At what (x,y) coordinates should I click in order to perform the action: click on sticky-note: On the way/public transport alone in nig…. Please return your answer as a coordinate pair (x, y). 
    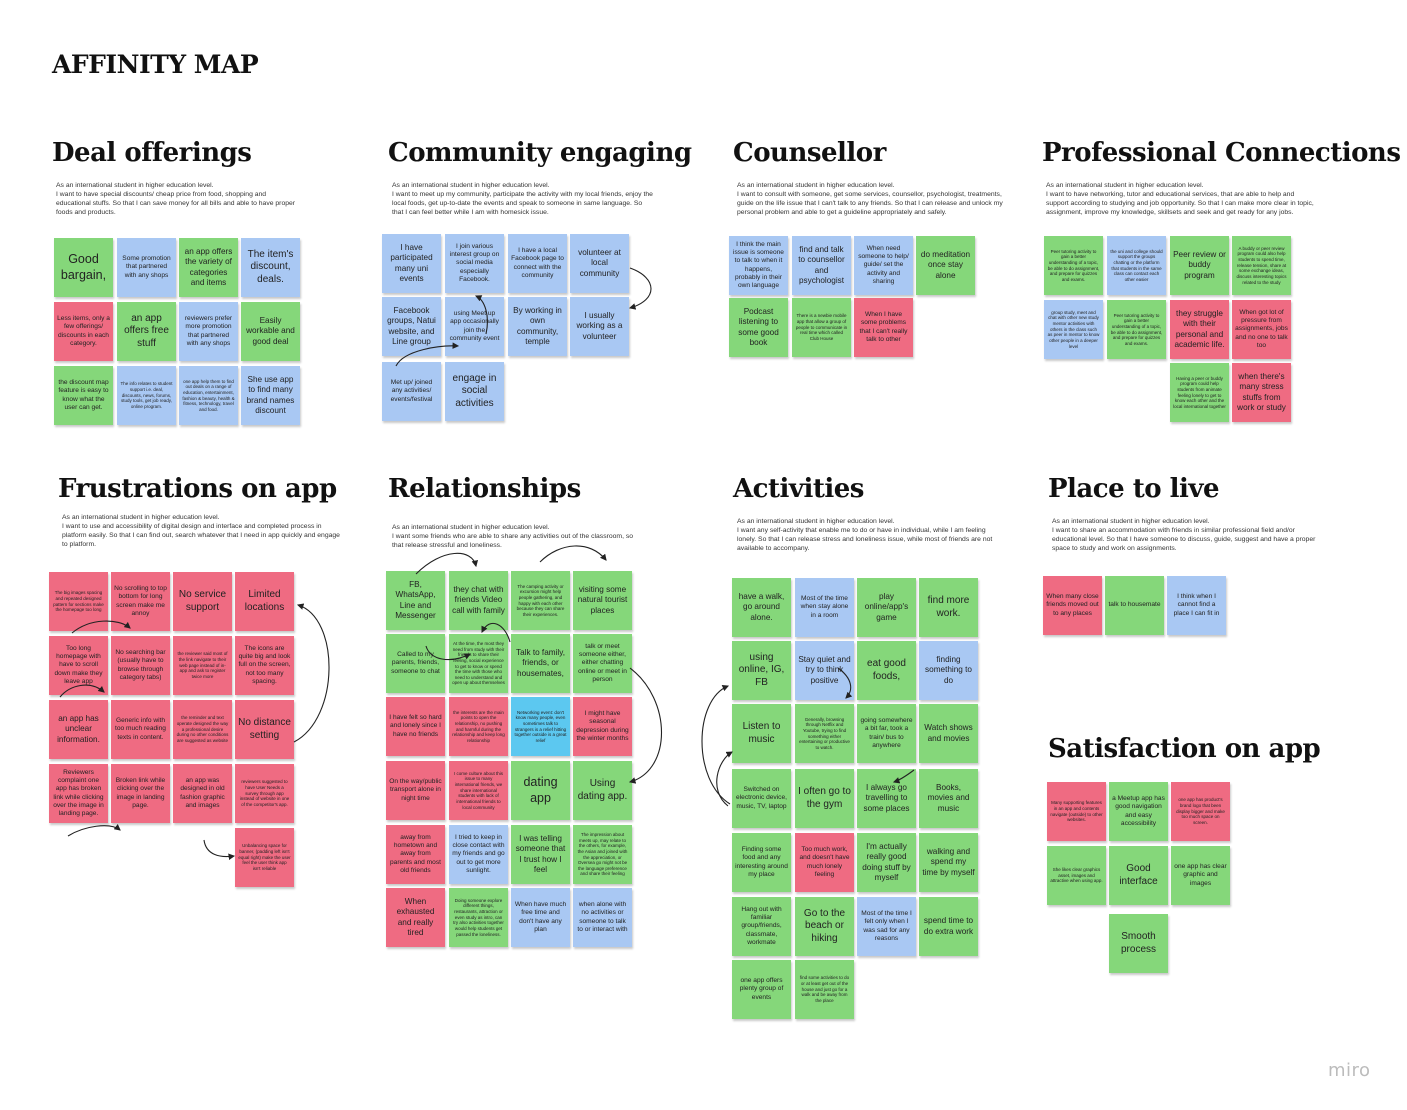
    Looking at the image, I should click on (415, 790).